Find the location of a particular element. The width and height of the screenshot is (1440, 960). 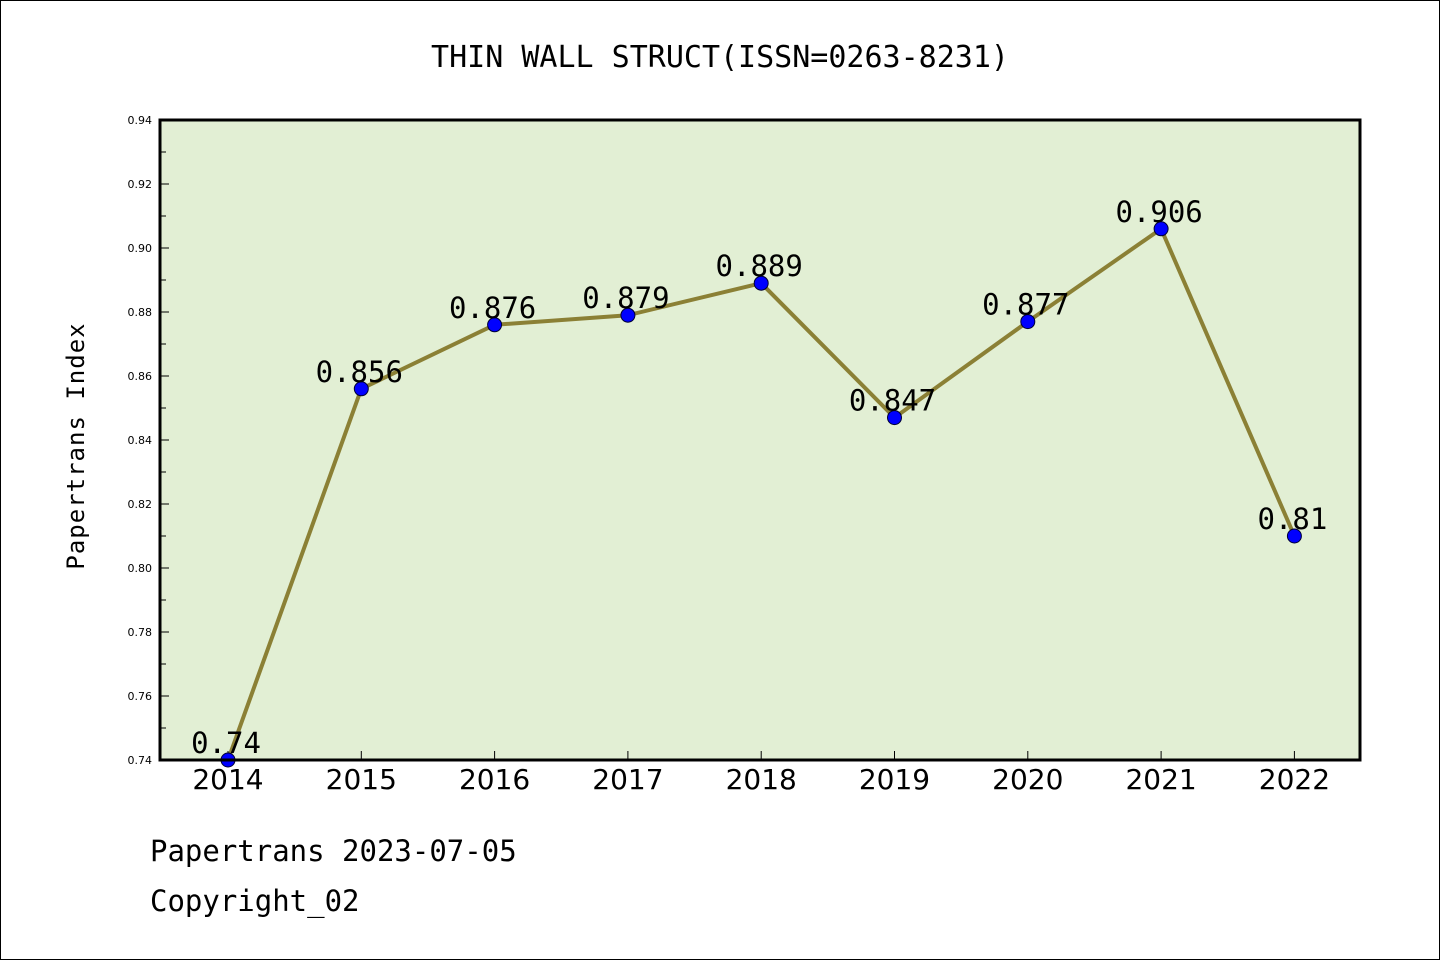

data-label: 0.876 is located at coordinates (492, 308).